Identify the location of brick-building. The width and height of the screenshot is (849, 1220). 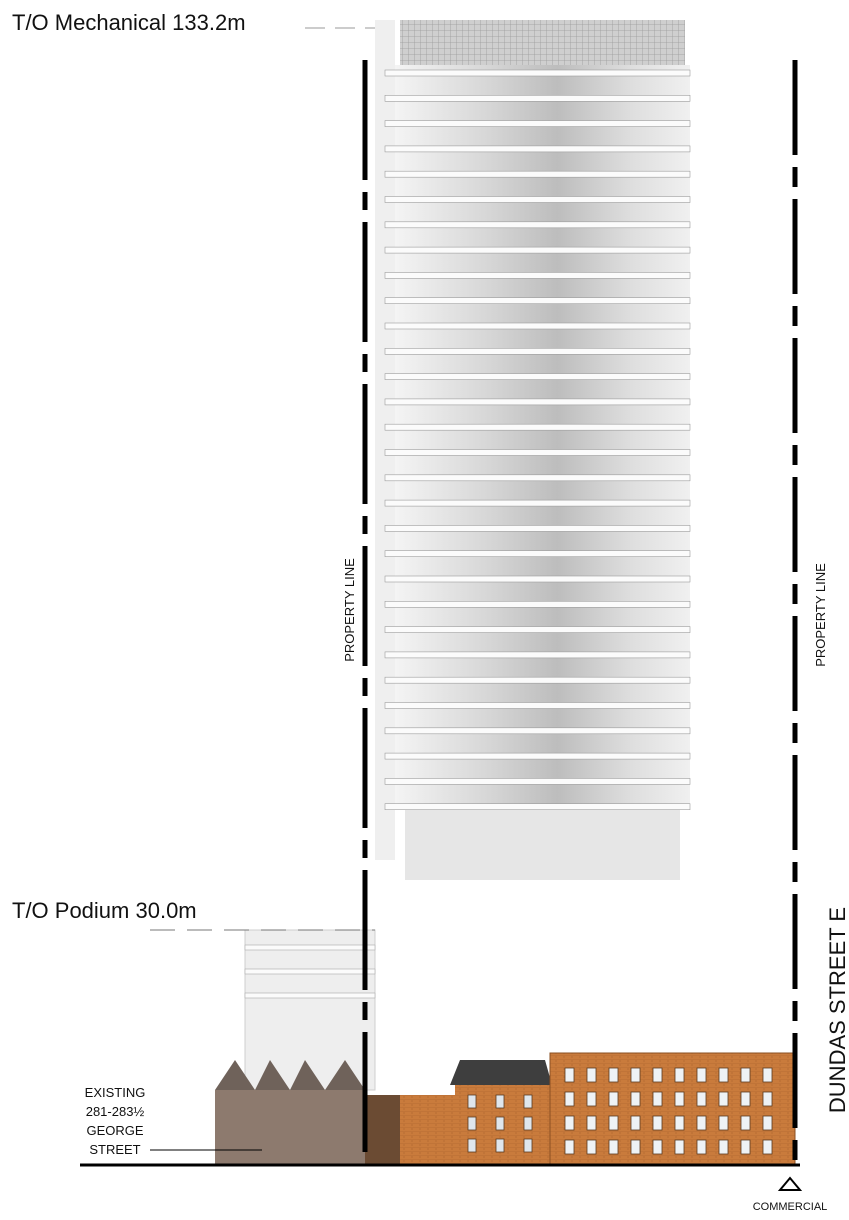
(427, 1130).